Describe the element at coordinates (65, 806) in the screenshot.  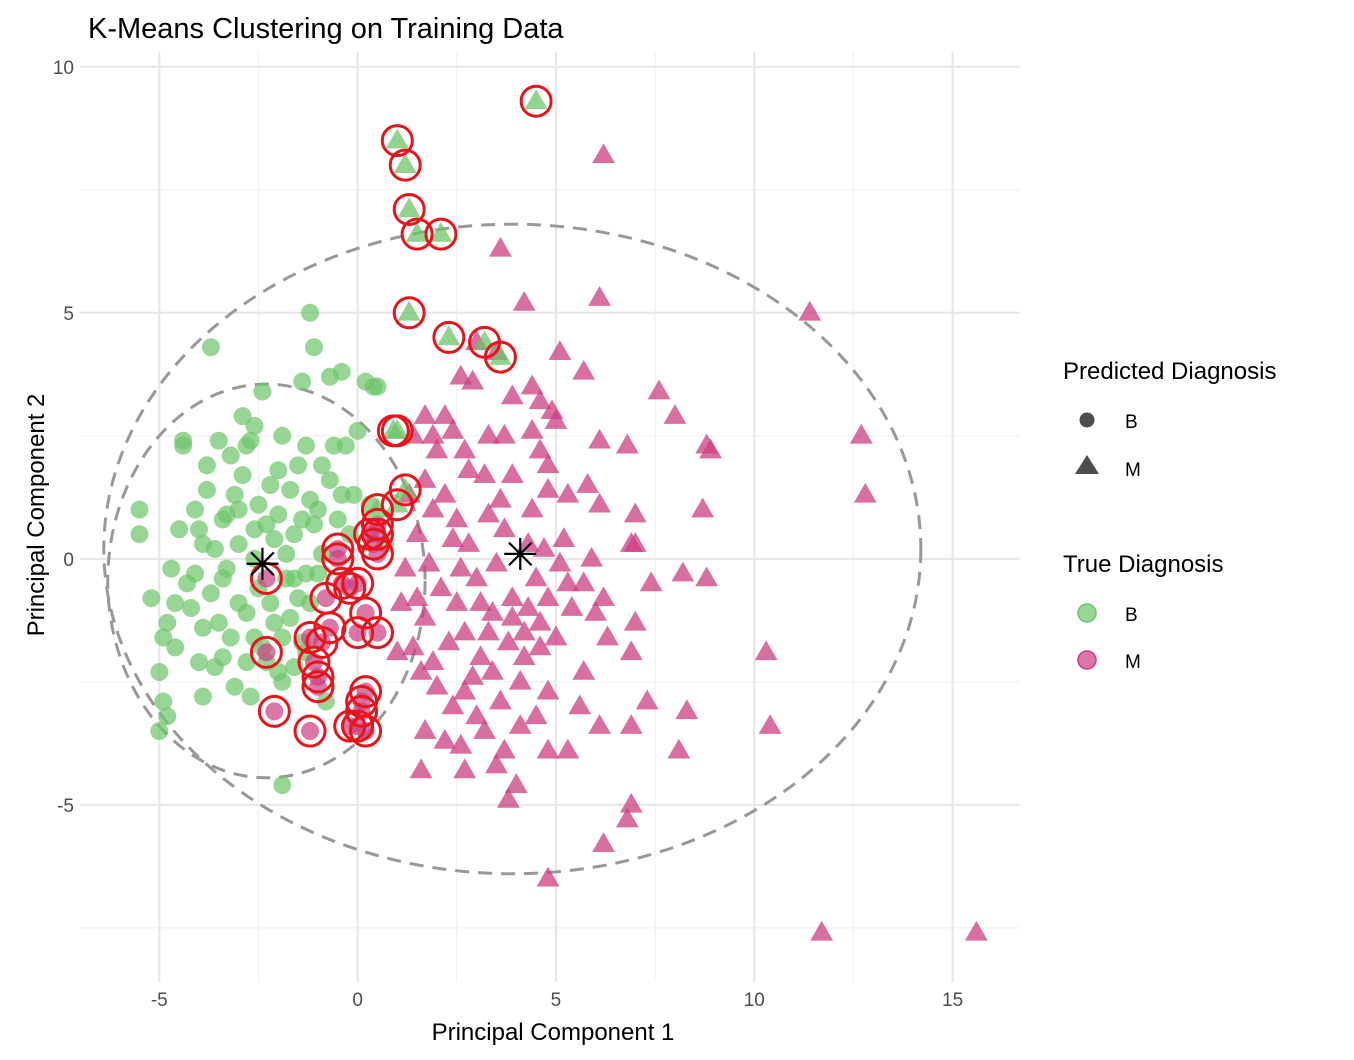
I see `y-tick-label: -5` at that location.